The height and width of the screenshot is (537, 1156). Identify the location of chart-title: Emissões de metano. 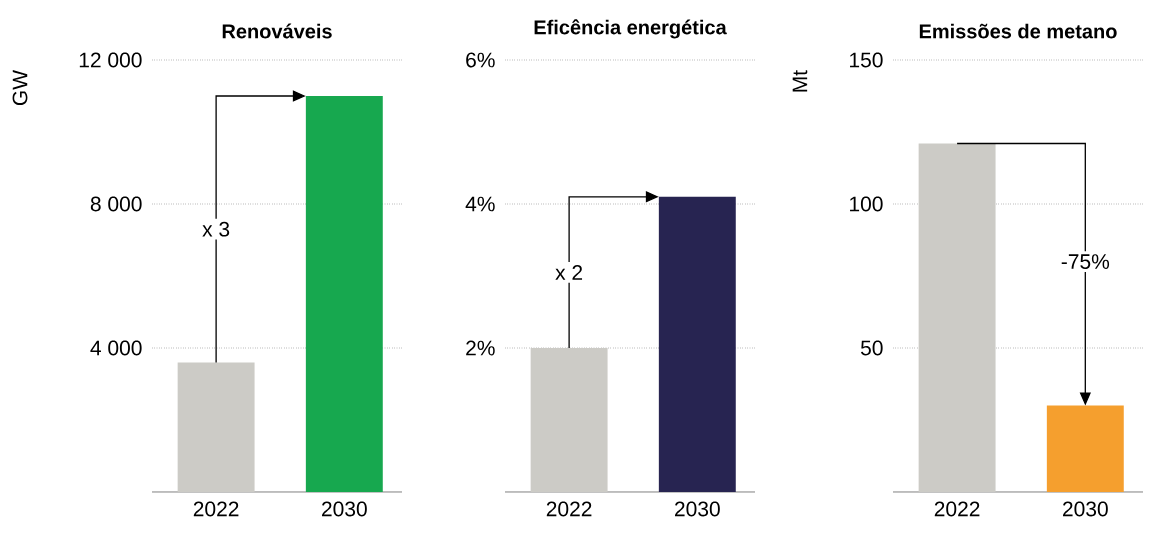
(1018, 31).